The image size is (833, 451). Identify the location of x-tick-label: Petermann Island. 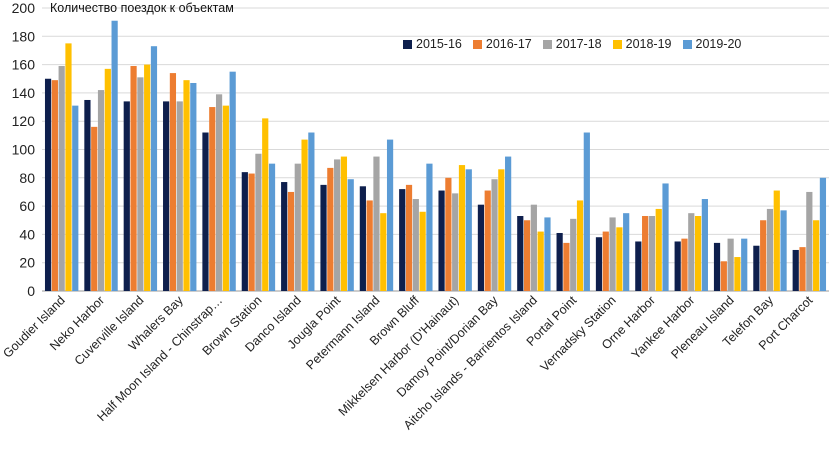
(342, 332).